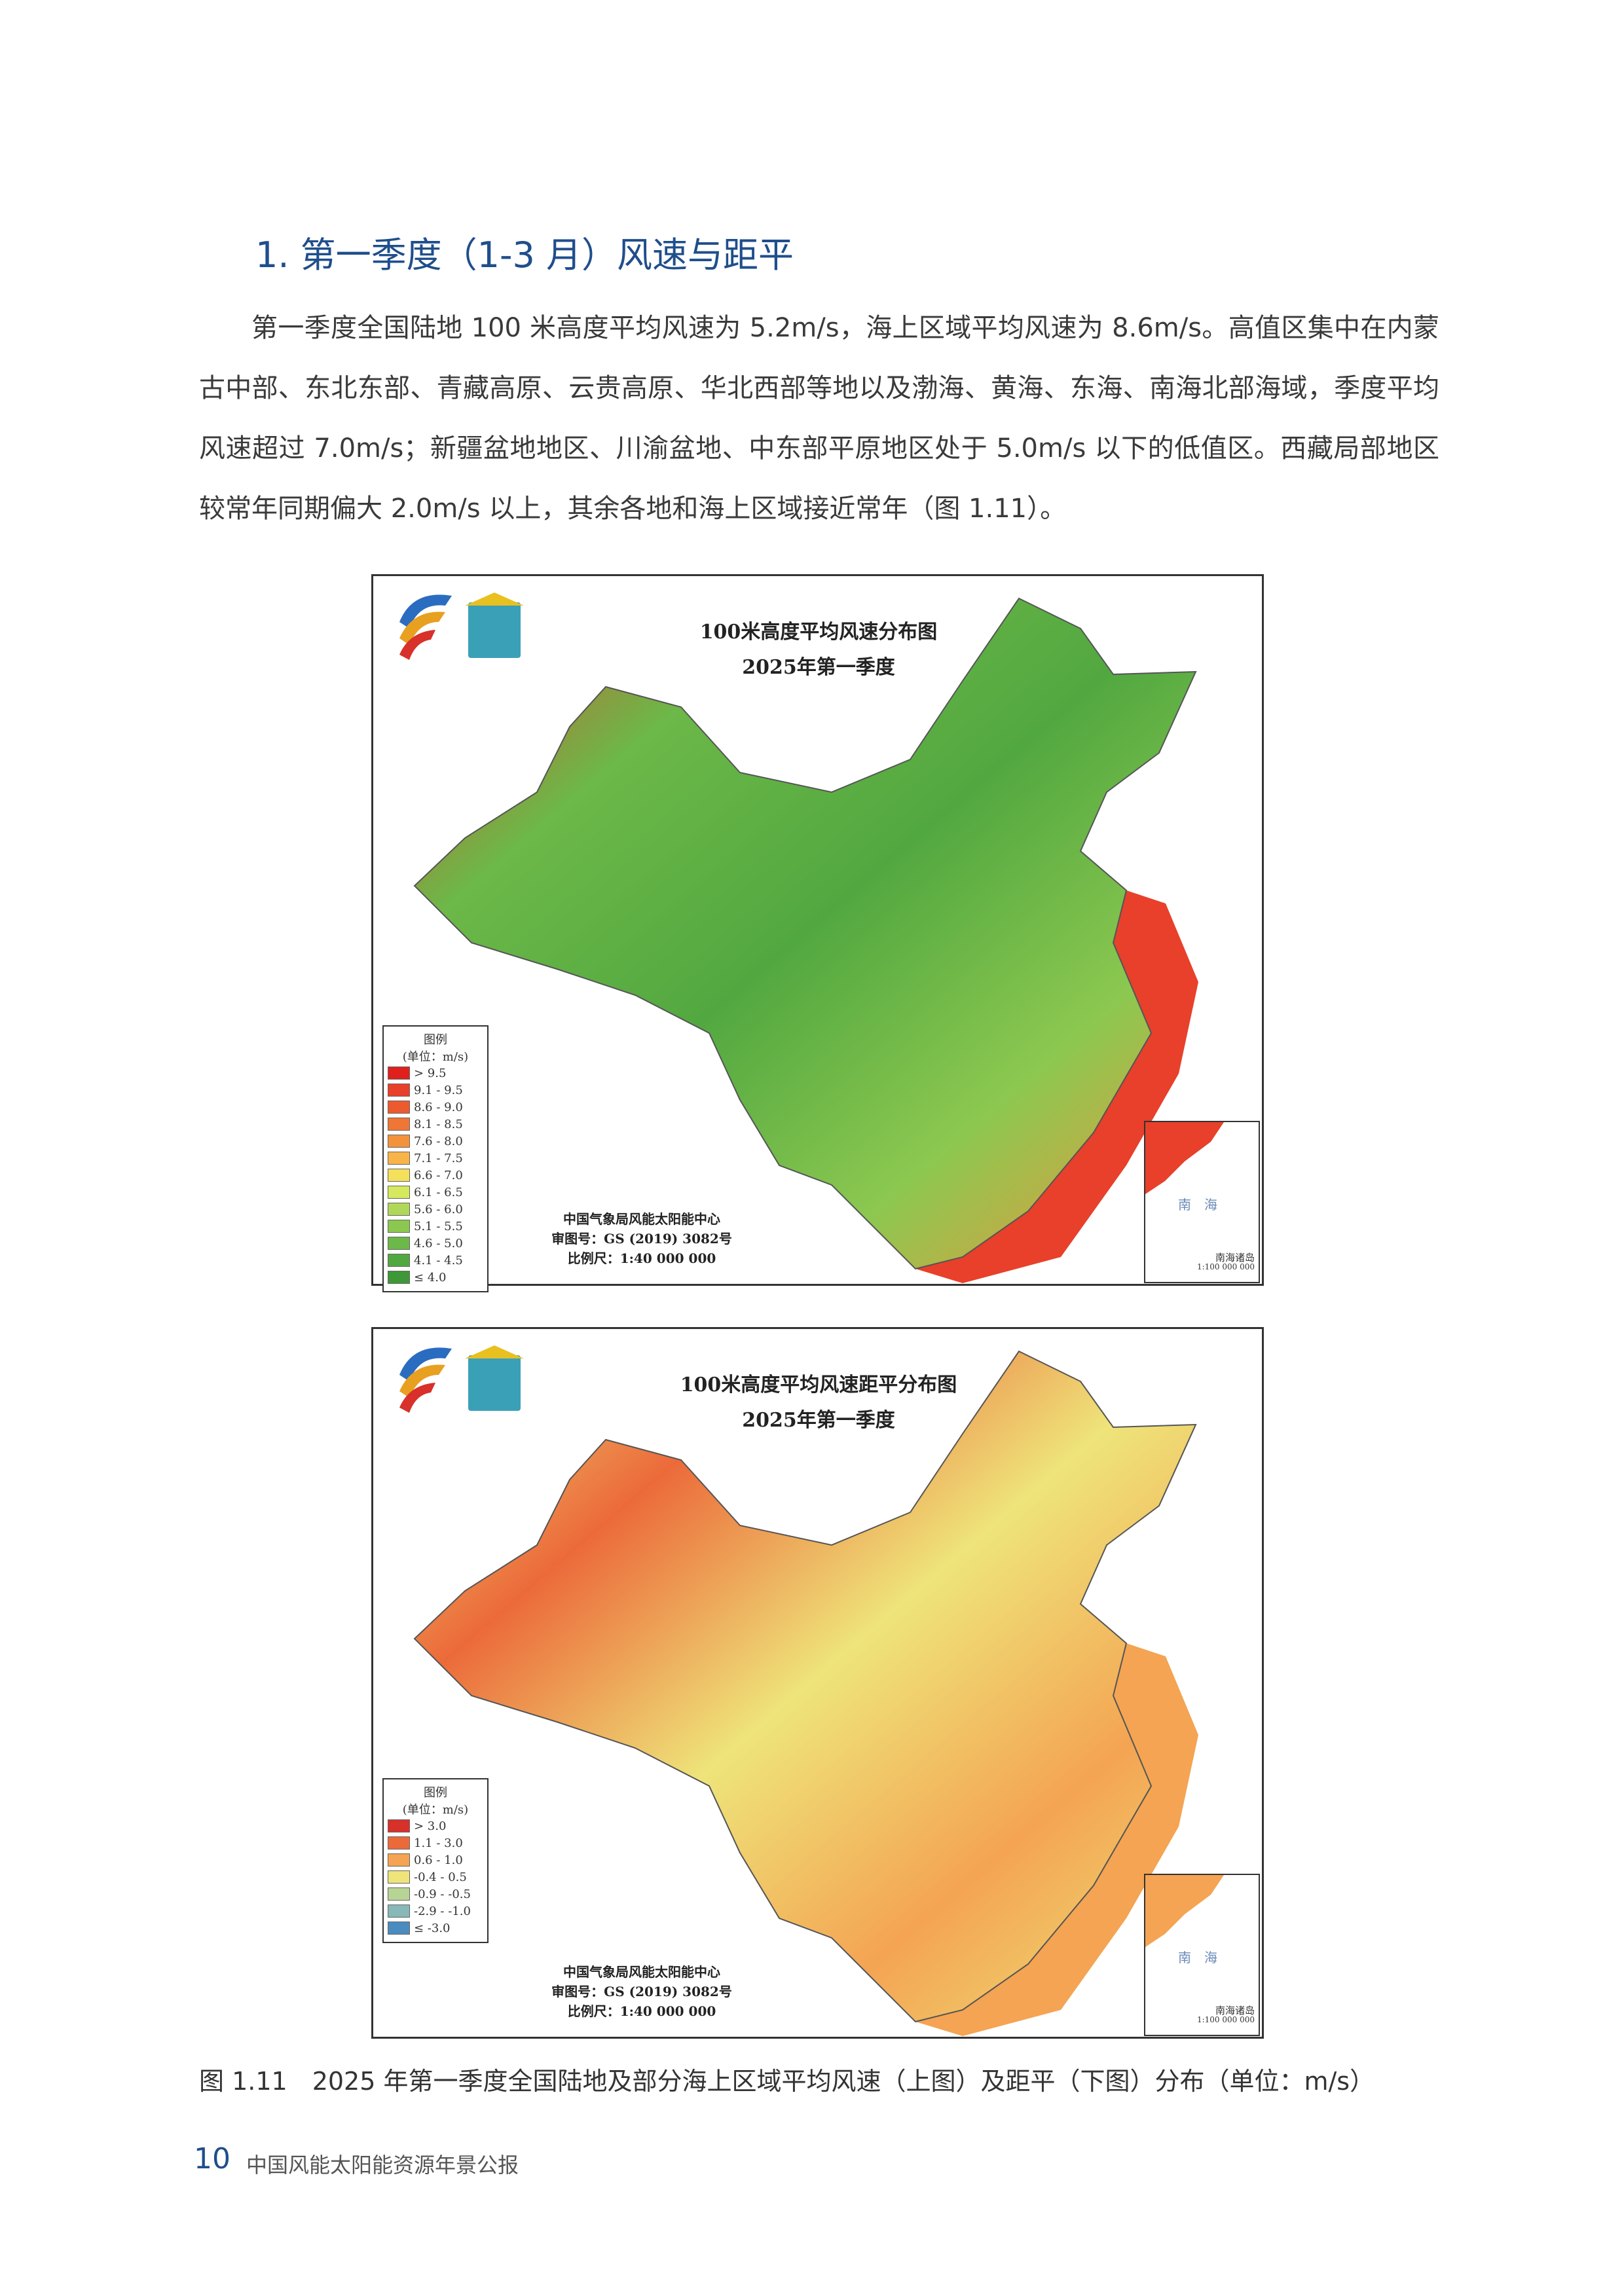 This screenshot has width=1624, height=2296. What do you see at coordinates (432, 1928) in the screenshot?
I see `legend-label: ≤ -3.0` at bounding box center [432, 1928].